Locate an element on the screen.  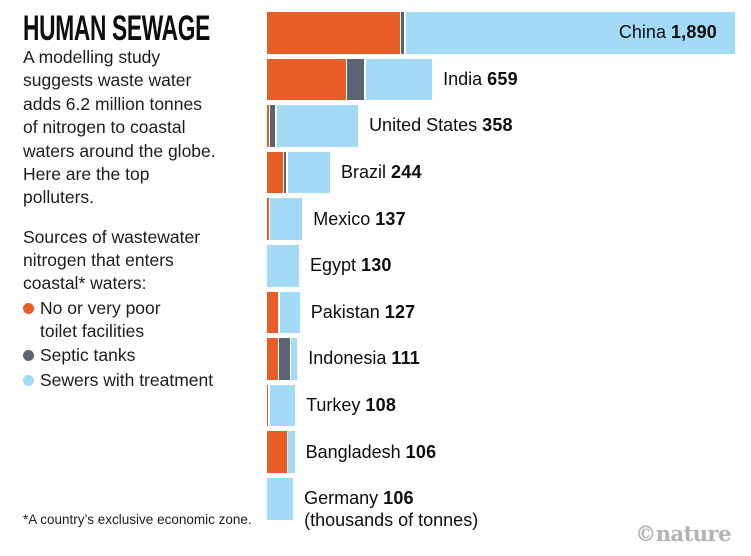
bar-row-brazil: Brazil 244 is located at coordinates (509, 172).